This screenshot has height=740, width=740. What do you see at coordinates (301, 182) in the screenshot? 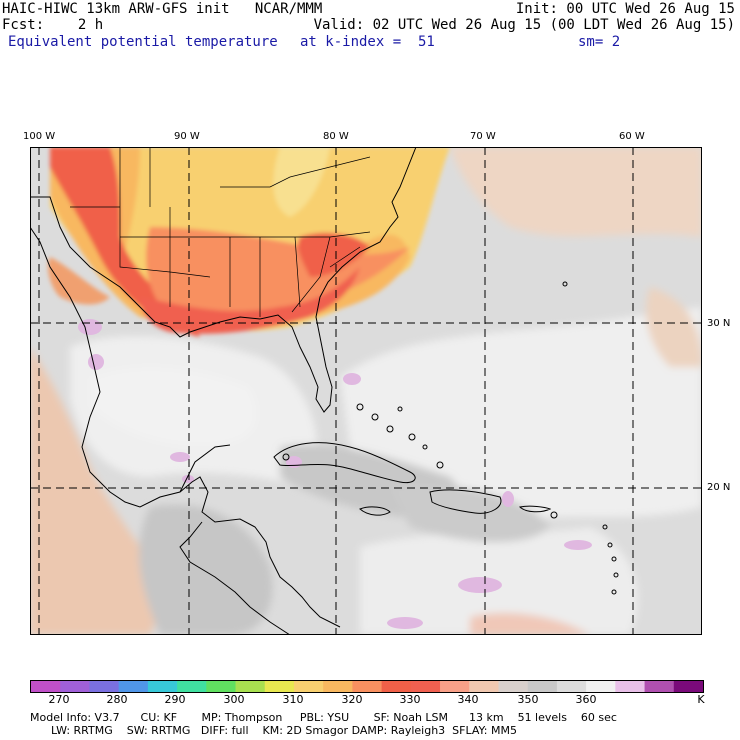
I see `field-region-light-appalachians` at bounding box center [301, 182].